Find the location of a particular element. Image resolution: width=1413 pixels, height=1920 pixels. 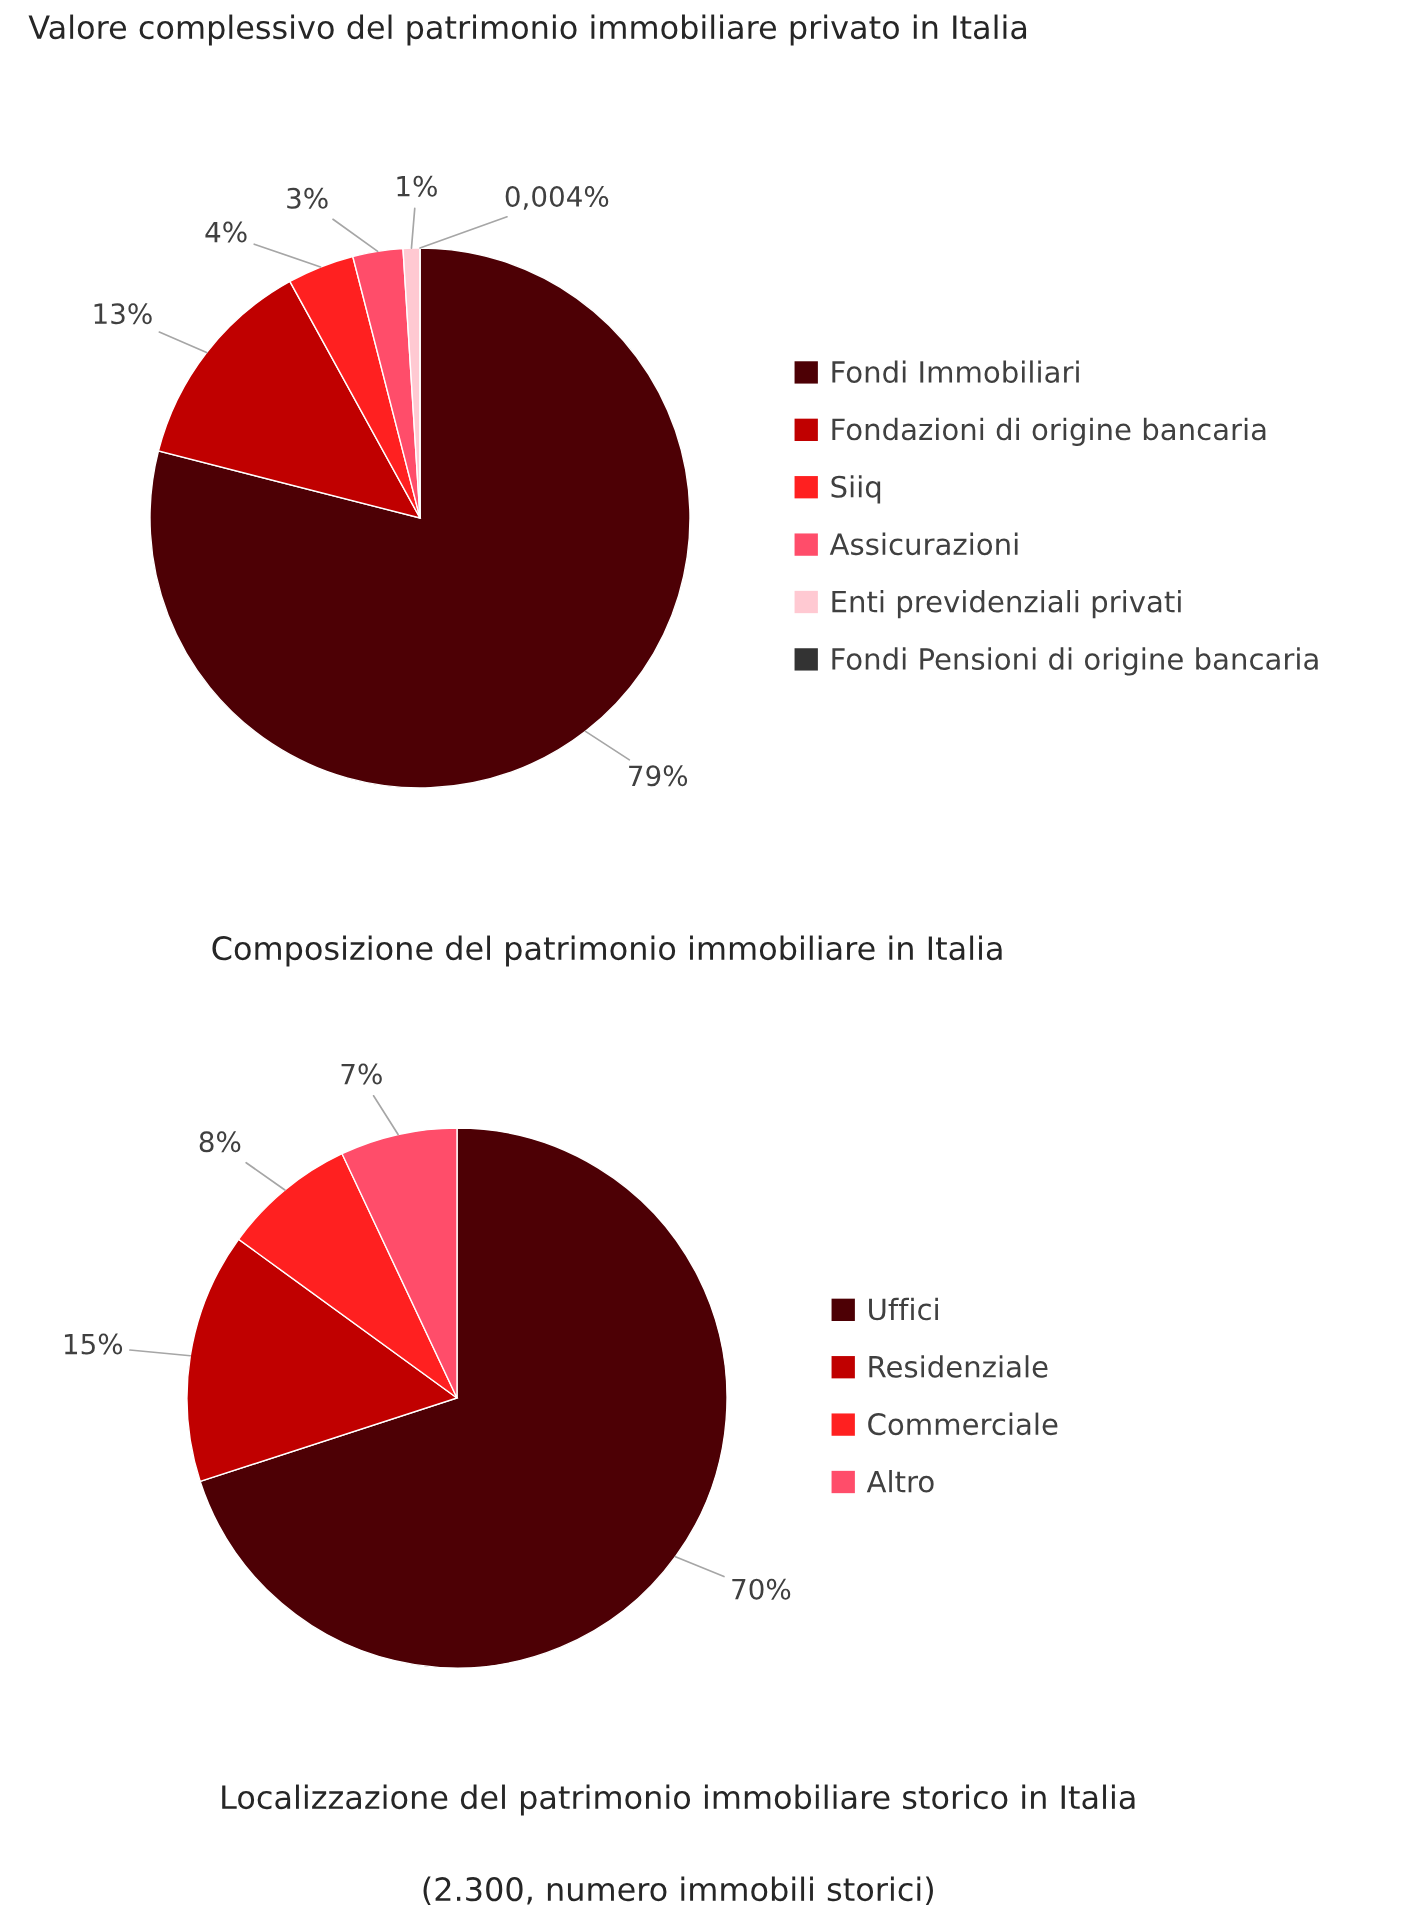

data-label: 13% is located at coordinates (123, 314).